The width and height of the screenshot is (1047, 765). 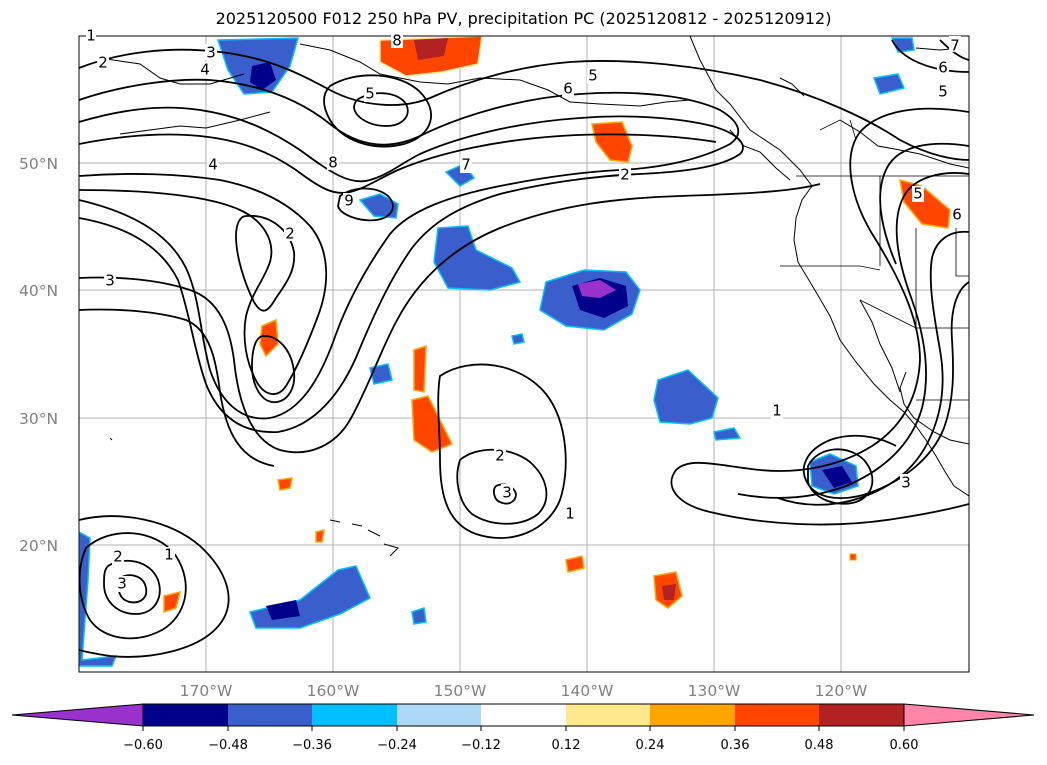 What do you see at coordinates (587, 691) in the screenshot?
I see `lon-label: 140°W` at bounding box center [587, 691].